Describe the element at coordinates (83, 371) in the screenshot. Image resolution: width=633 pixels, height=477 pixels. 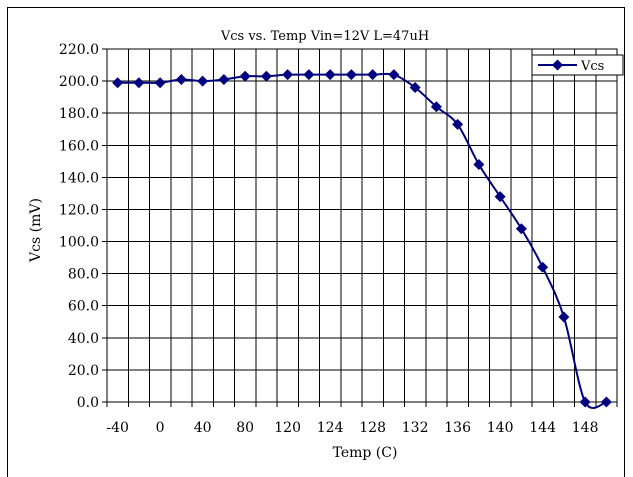
I see `y-tick-label: 20.0` at that location.